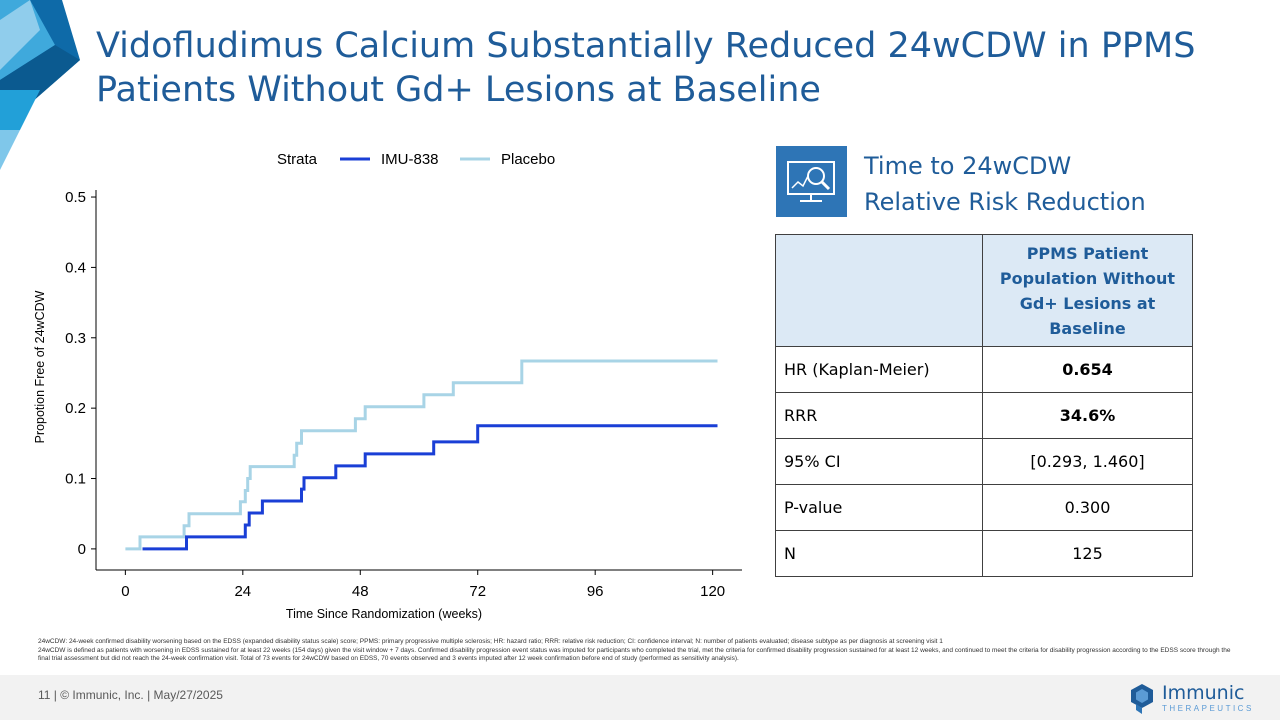 The image size is (1280, 720). I want to click on footer-text: 11 | © Immunic, Inc. | May/27/2025, so click(130, 695).